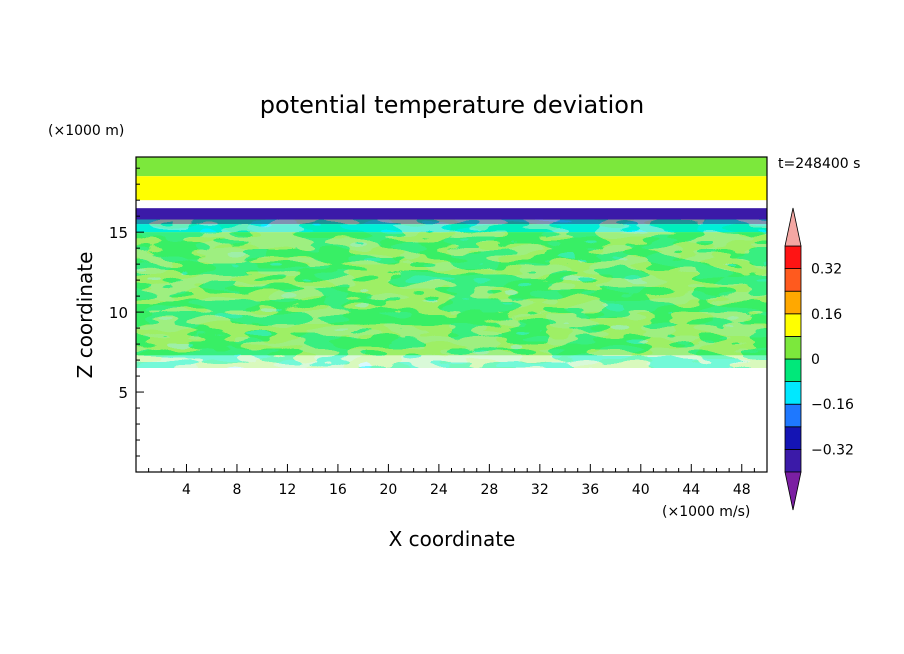 The height and width of the screenshot is (654, 904). What do you see at coordinates (118, 233) in the screenshot?
I see `y-tick-label: 15` at bounding box center [118, 233].